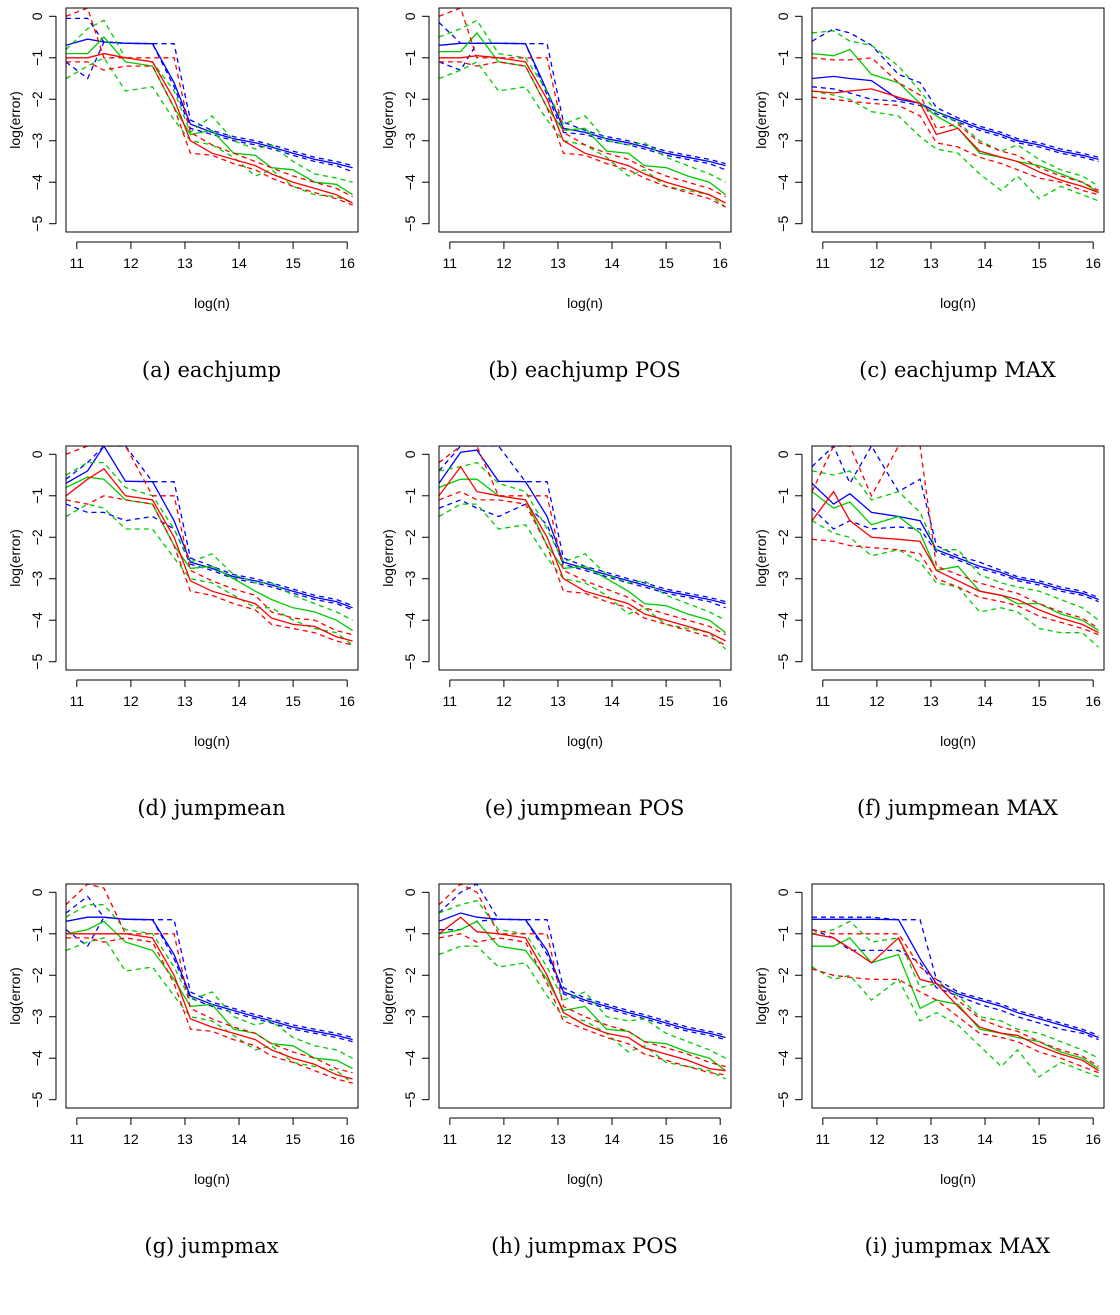 This screenshot has height=1315, width=1120. Describe the element at coordinates (957, 370) in the screenshot. I see `chart-caption: (c) eachjump MAX` at that location.